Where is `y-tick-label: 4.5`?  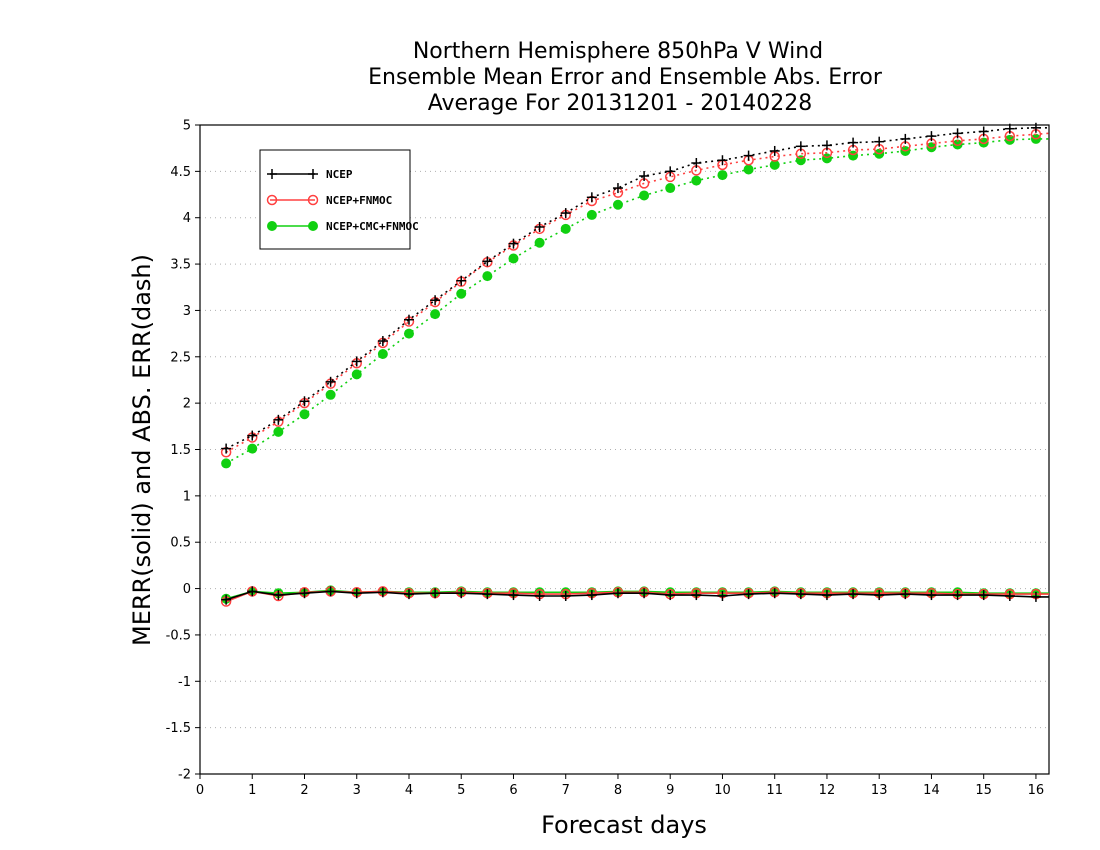 y-tick-label: 4.5 is located at coordinates (180, 172).